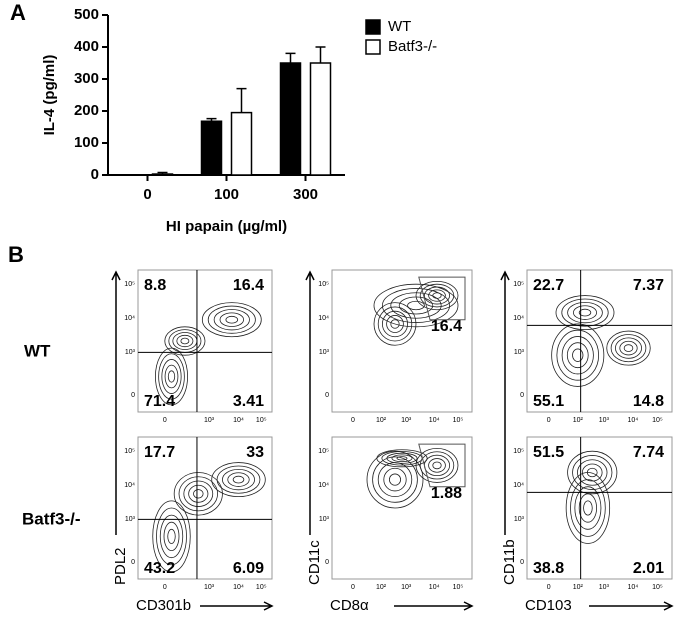 This screenshot has width=677, height=617. I want to click on y-tick-label: 10³, so click(324, 519).